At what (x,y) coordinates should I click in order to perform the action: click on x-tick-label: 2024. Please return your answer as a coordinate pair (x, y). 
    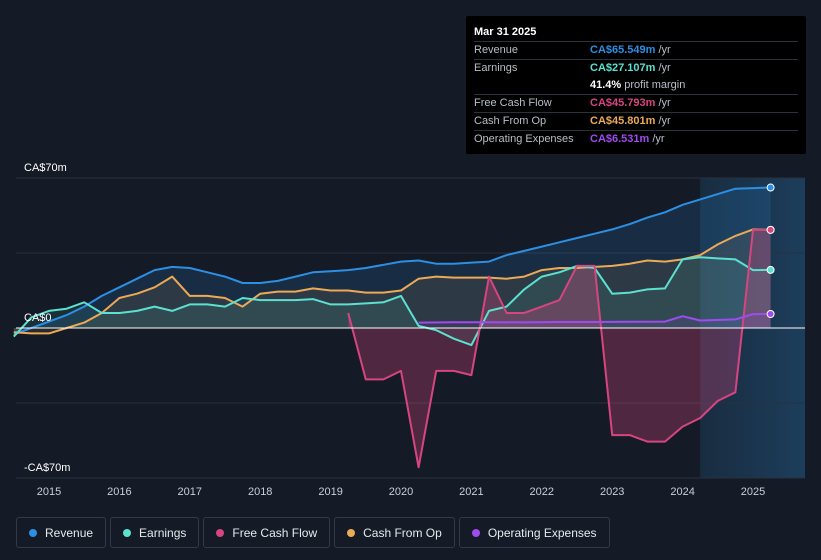
    Looking at the image, I should click on (682, 492).